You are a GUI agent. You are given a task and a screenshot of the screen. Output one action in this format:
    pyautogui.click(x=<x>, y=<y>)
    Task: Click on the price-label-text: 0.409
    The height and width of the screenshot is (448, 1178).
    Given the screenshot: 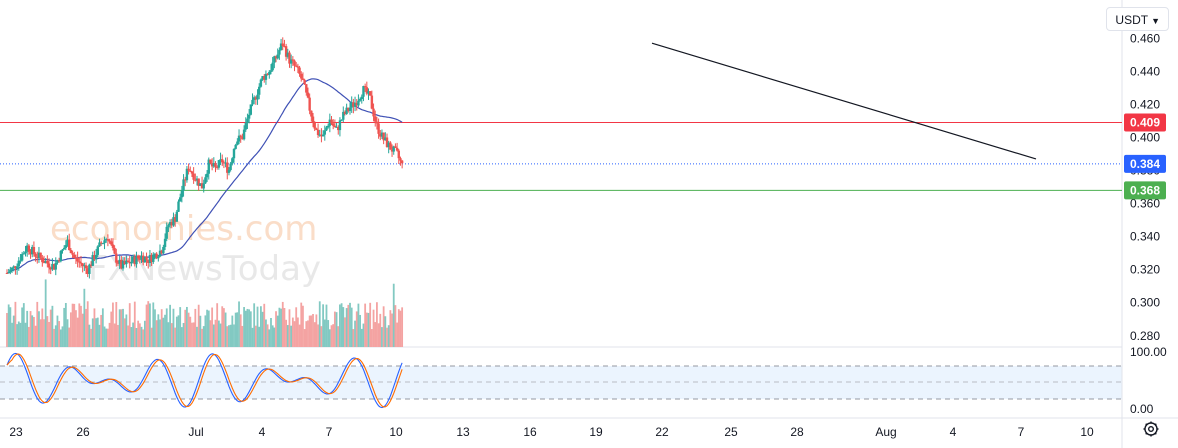 What is the action you would take?
    pyautogui.click(x=1145, y=123)
    